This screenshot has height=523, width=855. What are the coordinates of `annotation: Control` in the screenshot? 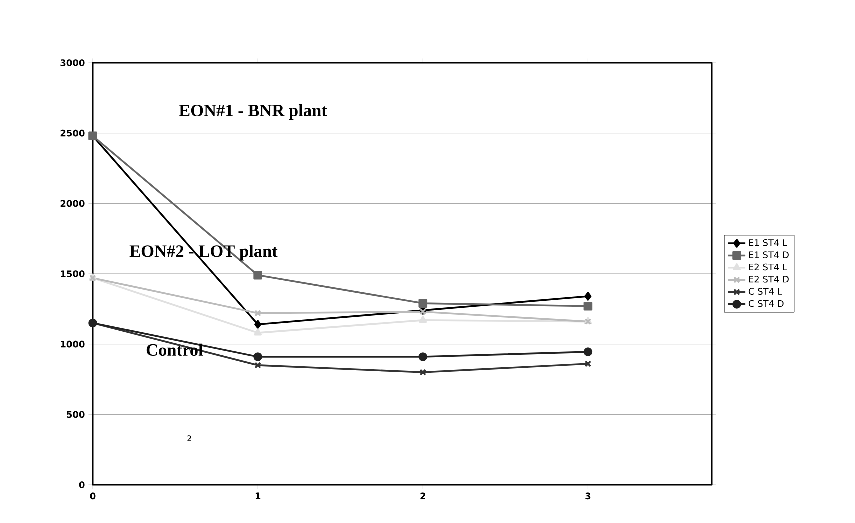 It's located at (175, 350).